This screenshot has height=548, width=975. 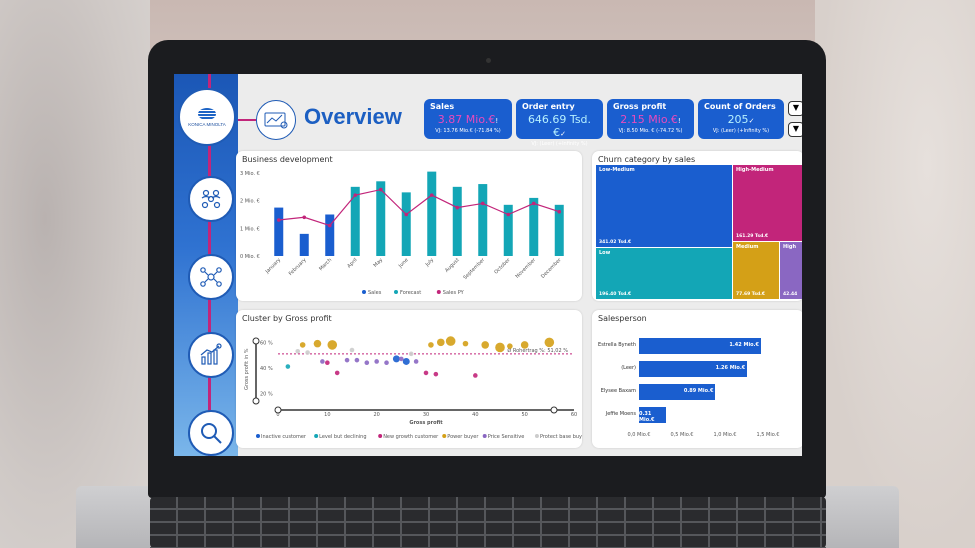 What do you see at coordinates (429, 262) in the screenshot?
I see `x-tick-label: July` at bounding box center [429, 262].